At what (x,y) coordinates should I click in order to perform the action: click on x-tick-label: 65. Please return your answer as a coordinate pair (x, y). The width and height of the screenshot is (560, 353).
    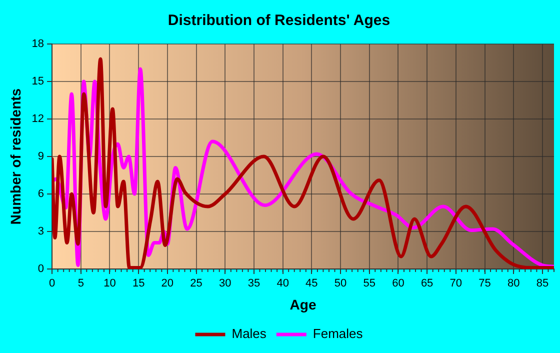
    Looking at the image, I should click on (427, 284).